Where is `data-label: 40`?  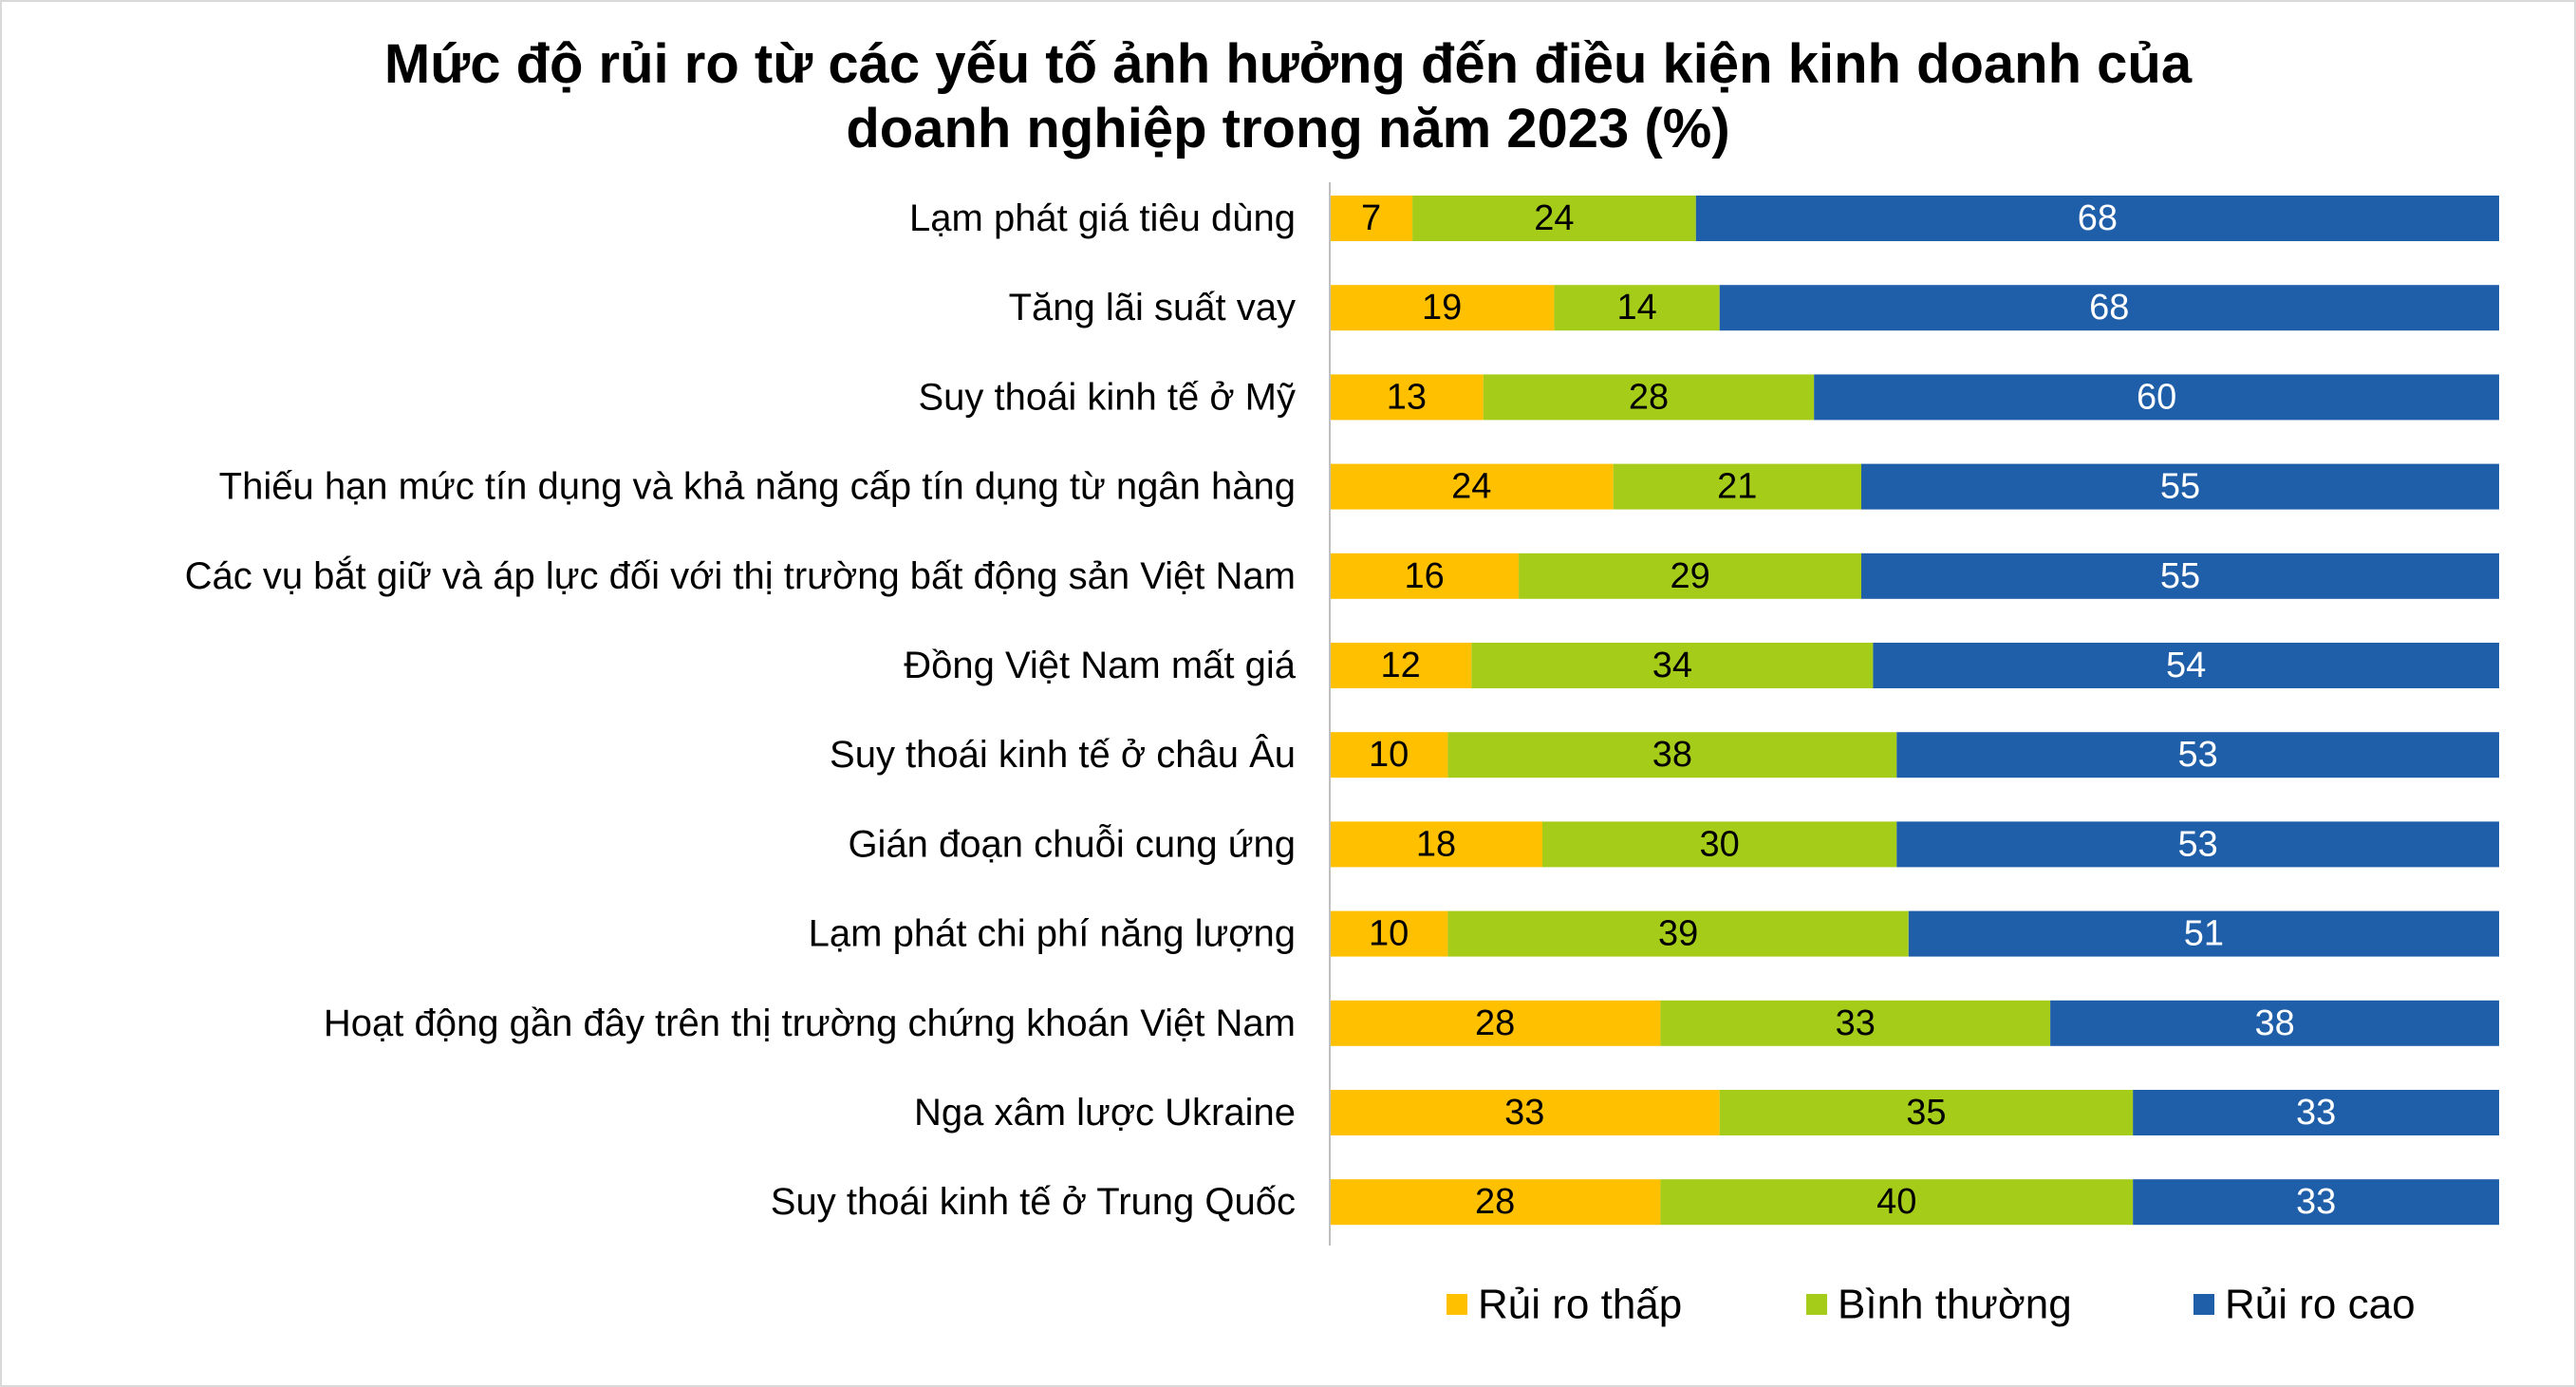 data-label: 40 is located at coordinates (1896, 1202).